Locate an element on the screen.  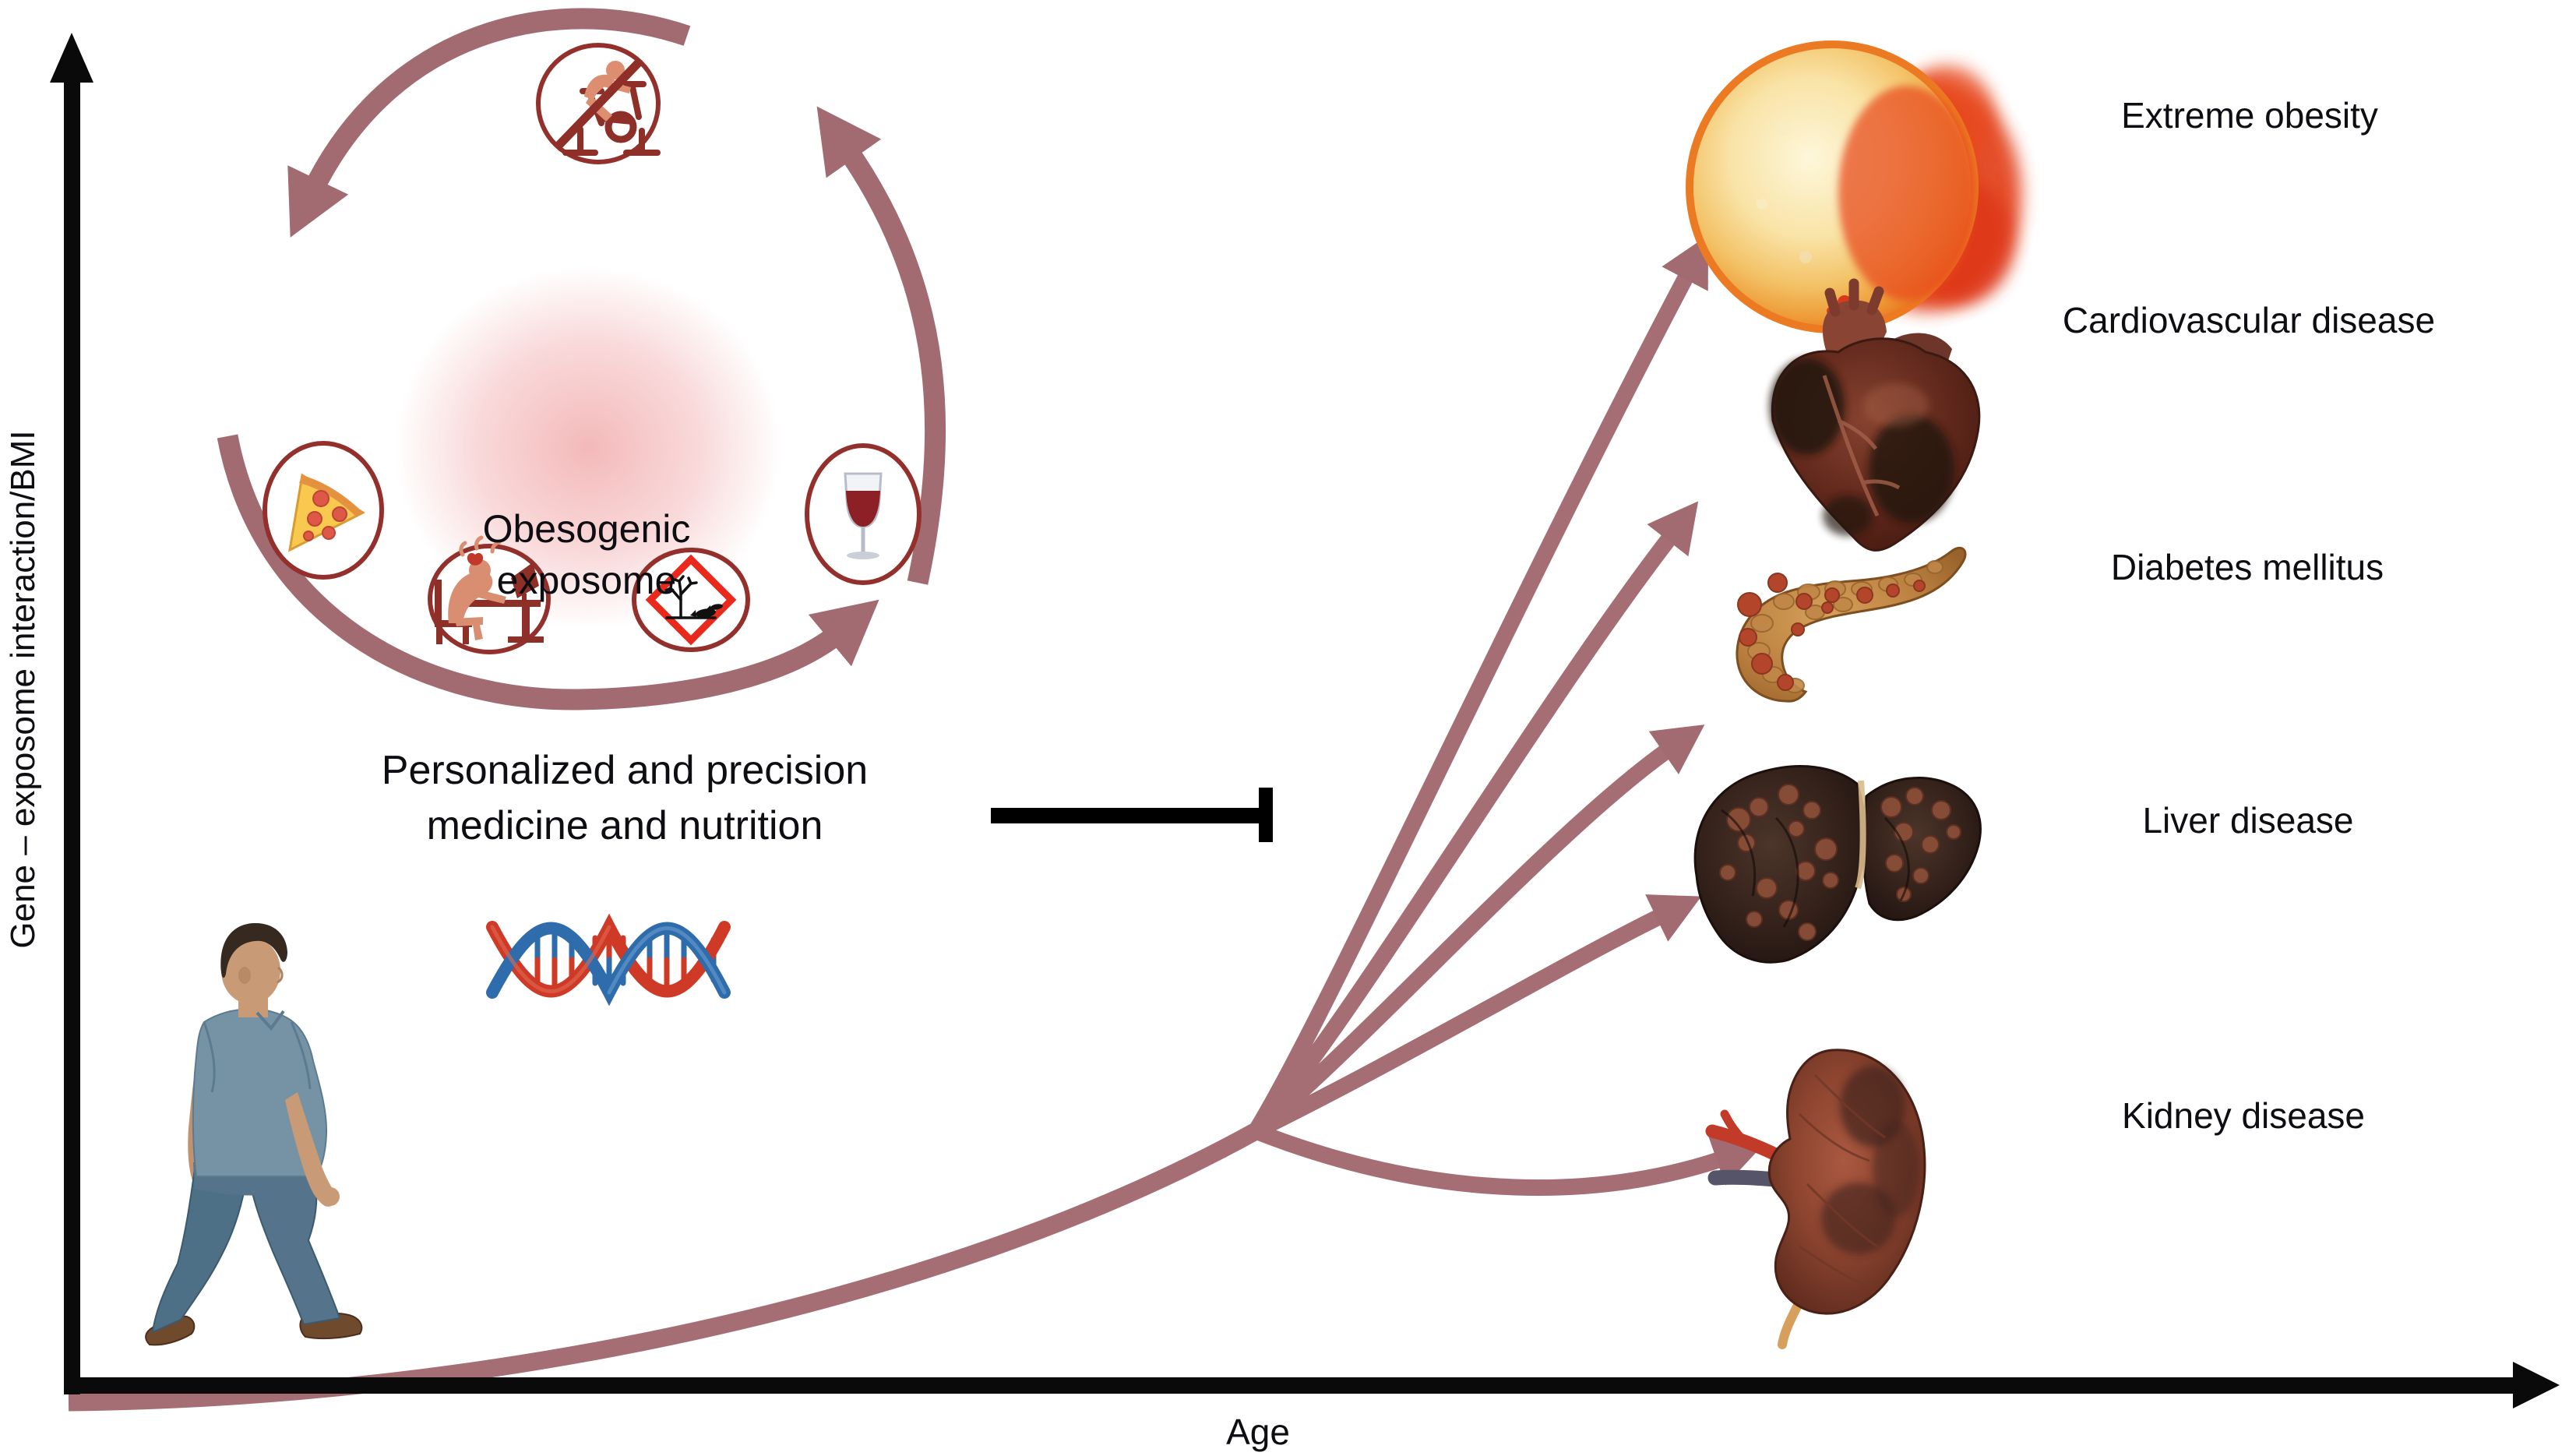
cycle-arc-top is located at coordinates (489, 123).